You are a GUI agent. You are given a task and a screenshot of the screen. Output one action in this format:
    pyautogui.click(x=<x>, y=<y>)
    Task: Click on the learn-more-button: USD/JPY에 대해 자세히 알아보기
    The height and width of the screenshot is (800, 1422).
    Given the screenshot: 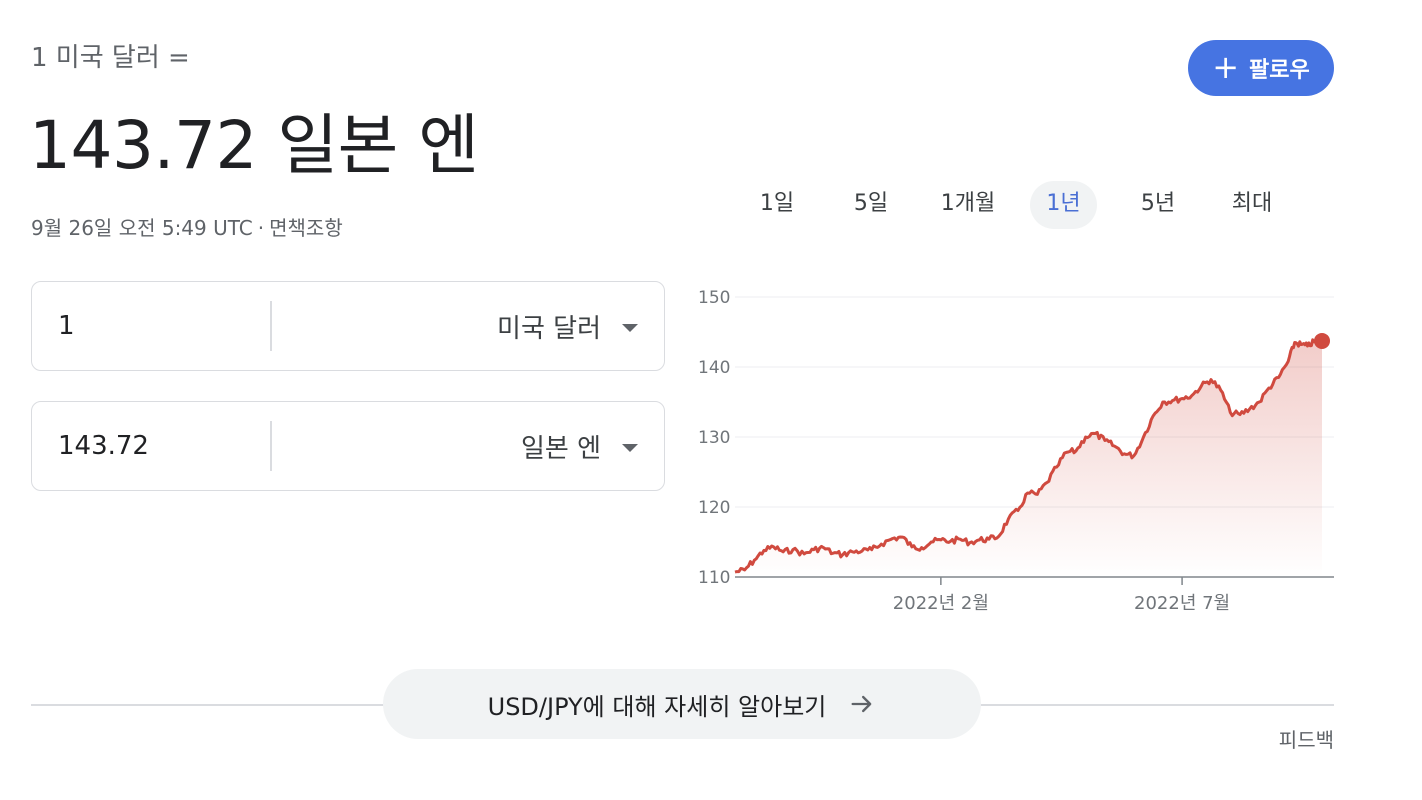 What is the action you would take?
    pyautogui.click(x=682, y=704)
    